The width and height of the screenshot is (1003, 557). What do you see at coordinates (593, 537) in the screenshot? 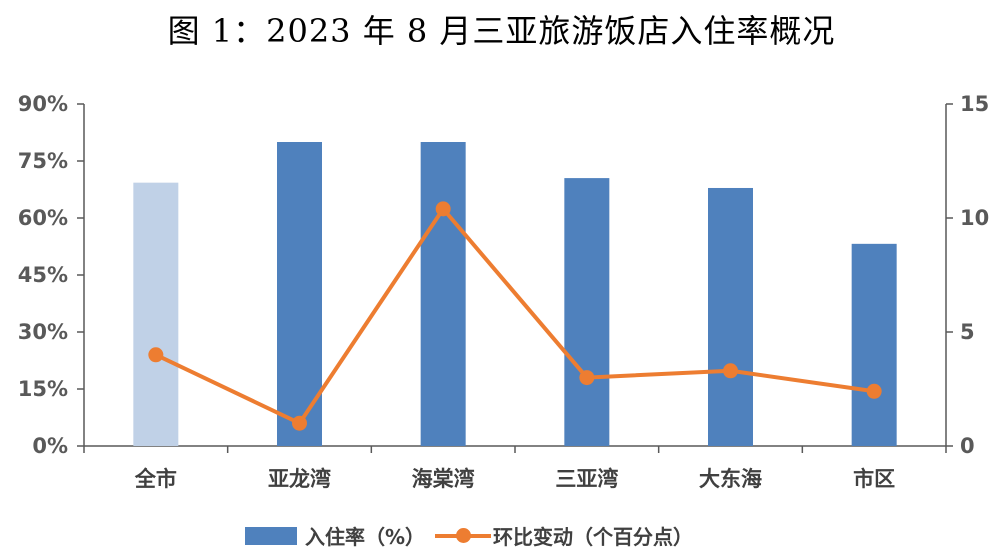
I see `legend-line-label: 环比变动（个百分点）` at bounding box center [593, 537].